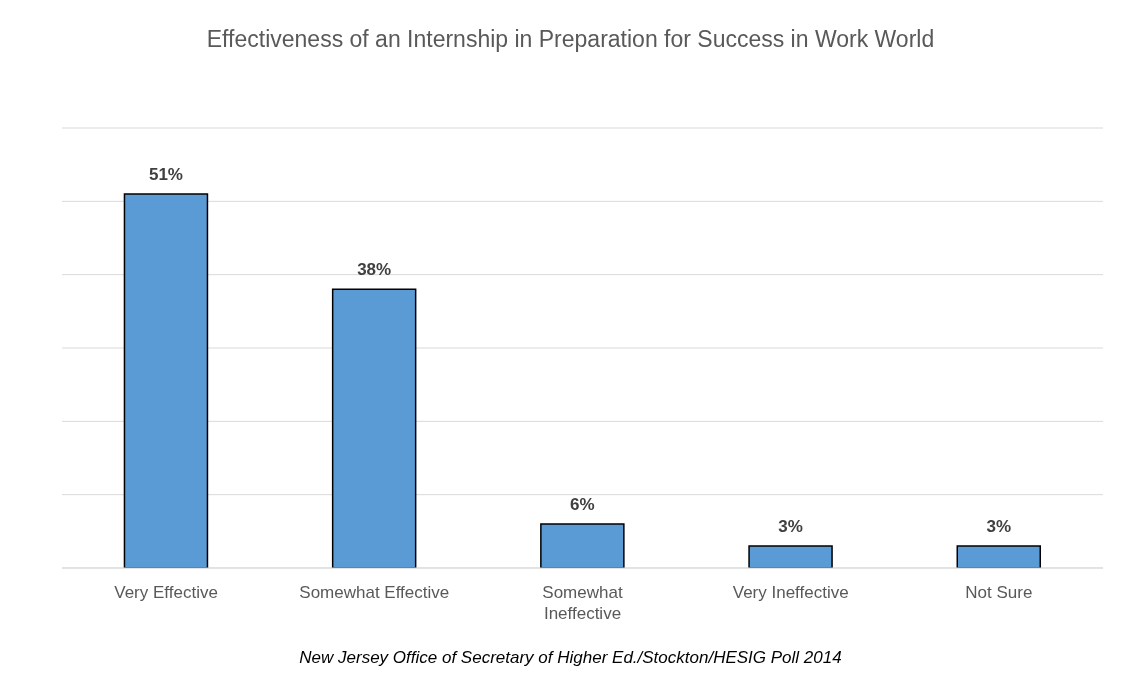 This screenshot has width=1141, height=678. I want to click on x-tick-label: Somewhat Ineffective, so click(582, 603).